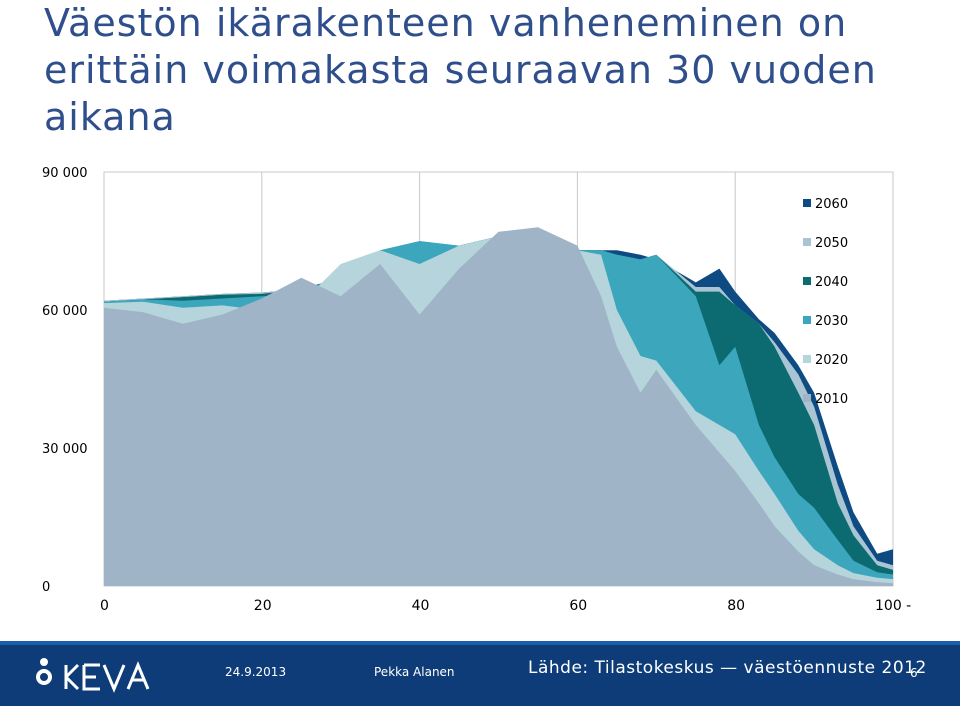 The image size is (960, 706). Describe the element at coordinates (256, 672) in the screenshot. I see `footer-date: 24.9.2013` at that location.